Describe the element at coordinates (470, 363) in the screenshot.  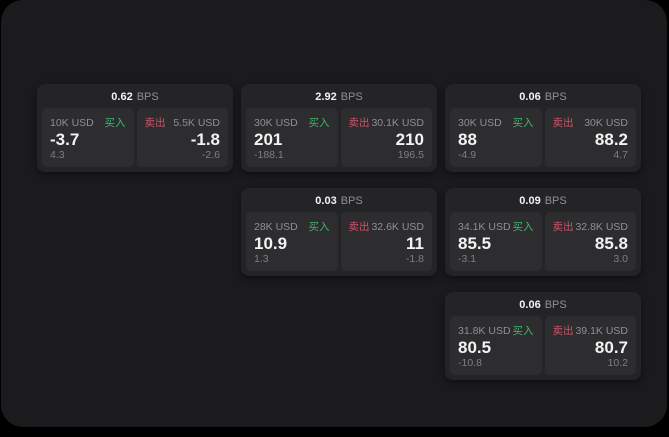
I see `buy-delta: -10.8` at that location.